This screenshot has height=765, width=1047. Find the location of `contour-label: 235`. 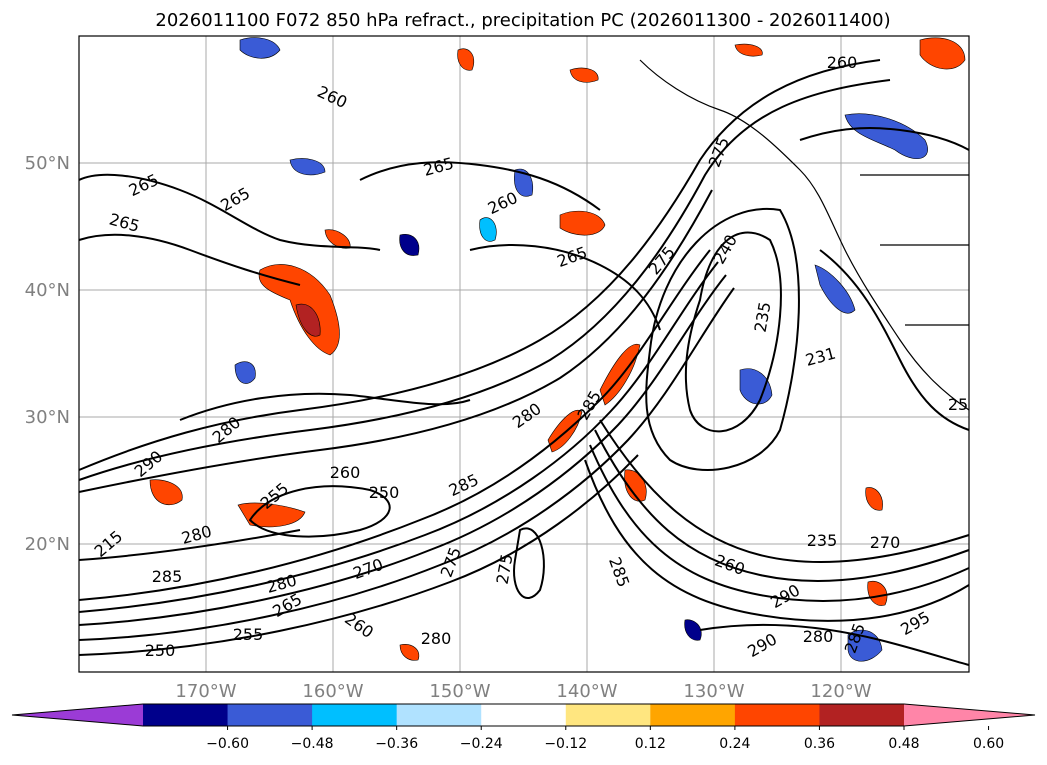

contour-label: 235 is located at coordinates (822, 540).